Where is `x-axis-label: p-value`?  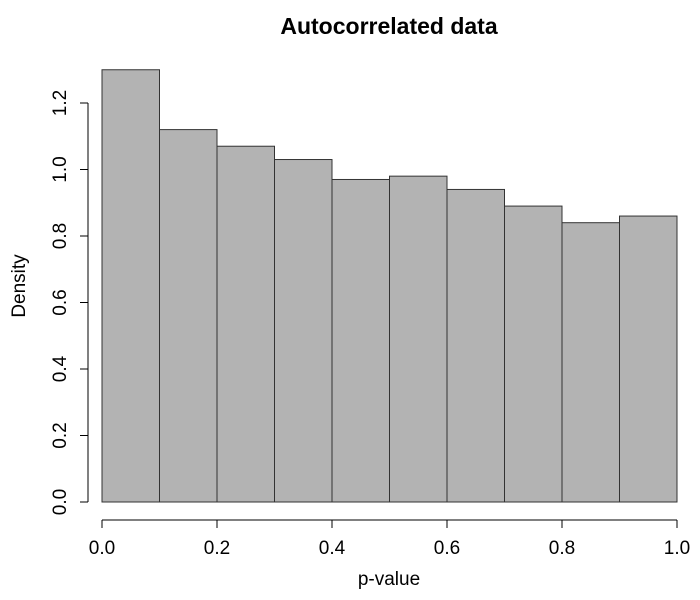
x-axis-label: p-value is located at coordinates (389, 579).